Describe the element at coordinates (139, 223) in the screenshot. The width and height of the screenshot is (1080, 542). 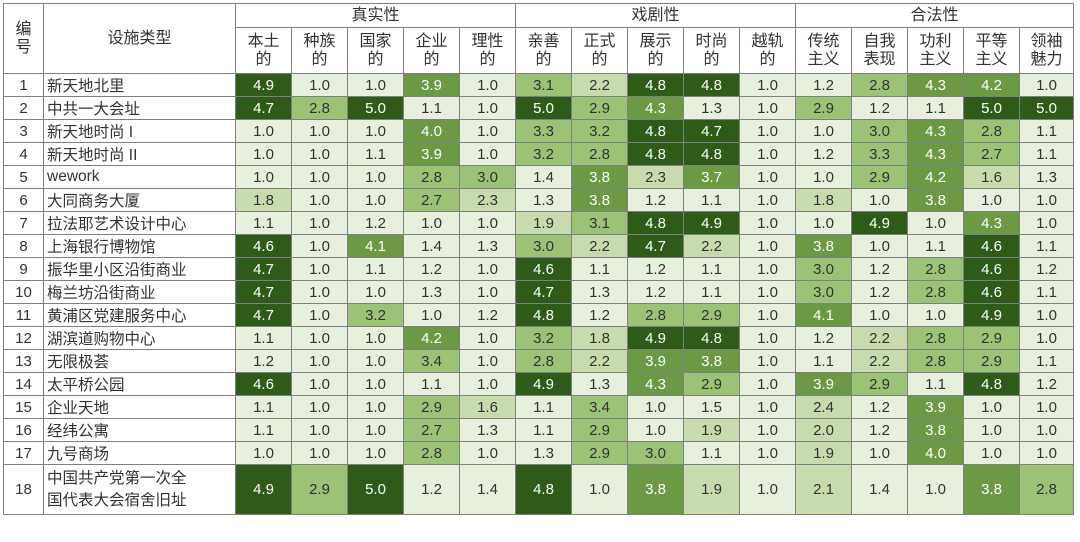
I see `facility-name: 拉法耶艺术设计中心` at that location.